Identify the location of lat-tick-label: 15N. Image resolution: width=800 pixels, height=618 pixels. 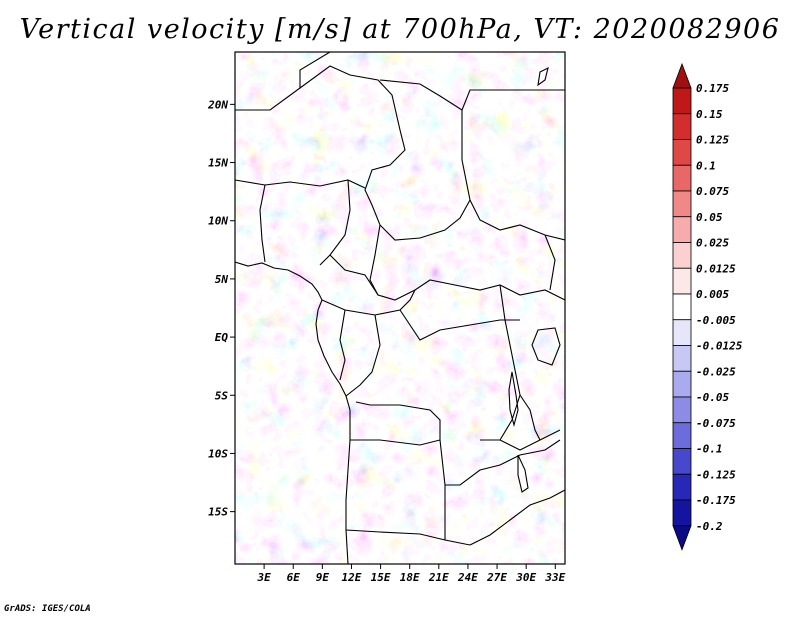
(218, 163).